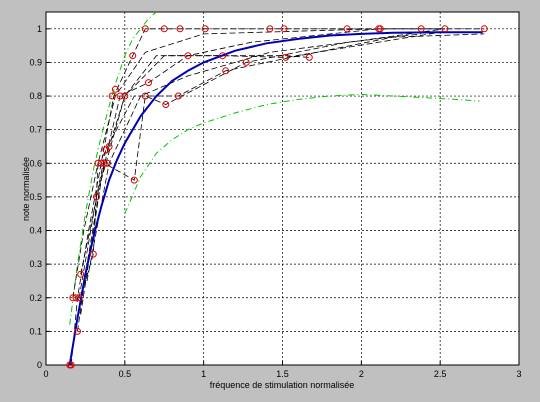 The width and height of the screenshot is (540, 402). What do you see at coordinates (35, 231) in the screenshot?
I see `y-tick-label: 0.4` at bounding box center [35, 231].